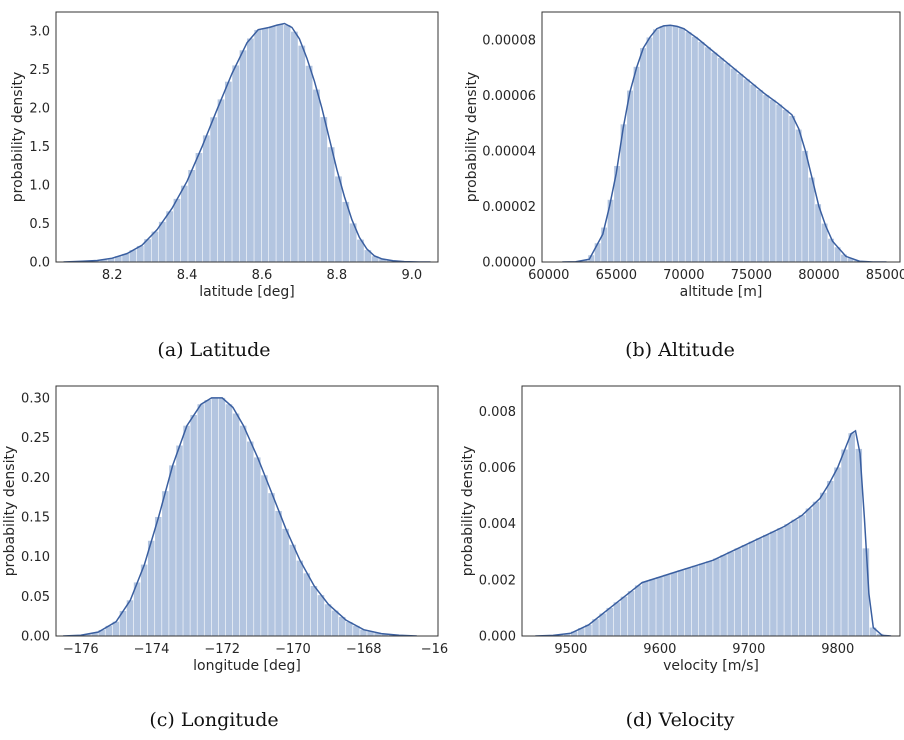 This screenshot has height=740, width=904. I want to click on x-axis-label: velocity [m/s], so click(711, 666).